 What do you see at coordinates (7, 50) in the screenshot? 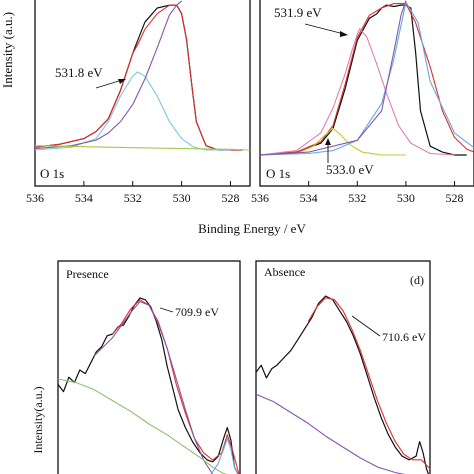
I see `y-axis-label-top: Intensity (a.u.)` at bounding box center [7, 50].